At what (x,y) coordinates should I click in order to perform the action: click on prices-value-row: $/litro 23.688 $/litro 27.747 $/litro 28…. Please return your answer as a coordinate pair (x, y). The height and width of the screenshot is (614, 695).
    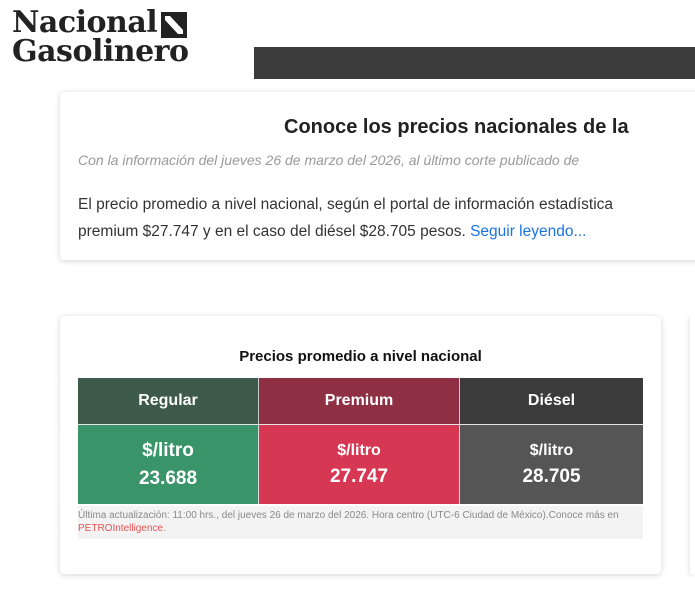
    Looking at the image, I should click on (360, 464).